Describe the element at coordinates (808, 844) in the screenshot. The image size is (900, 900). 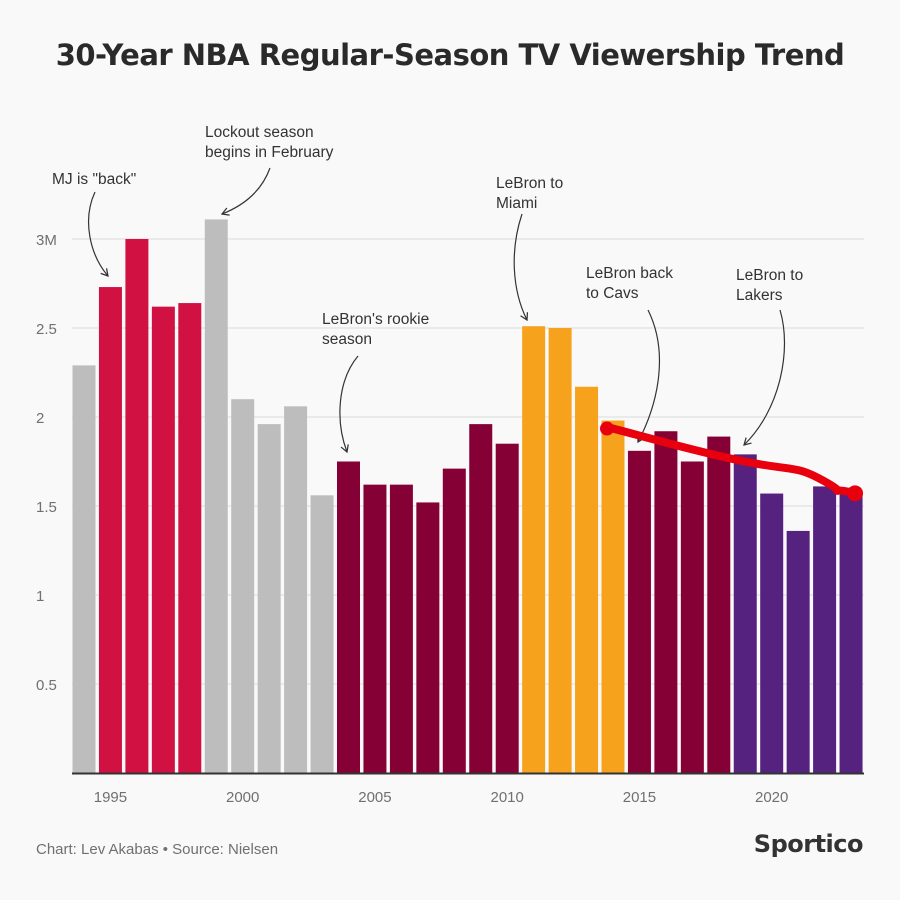
I see `sportico-logo: Sportico` at that location.